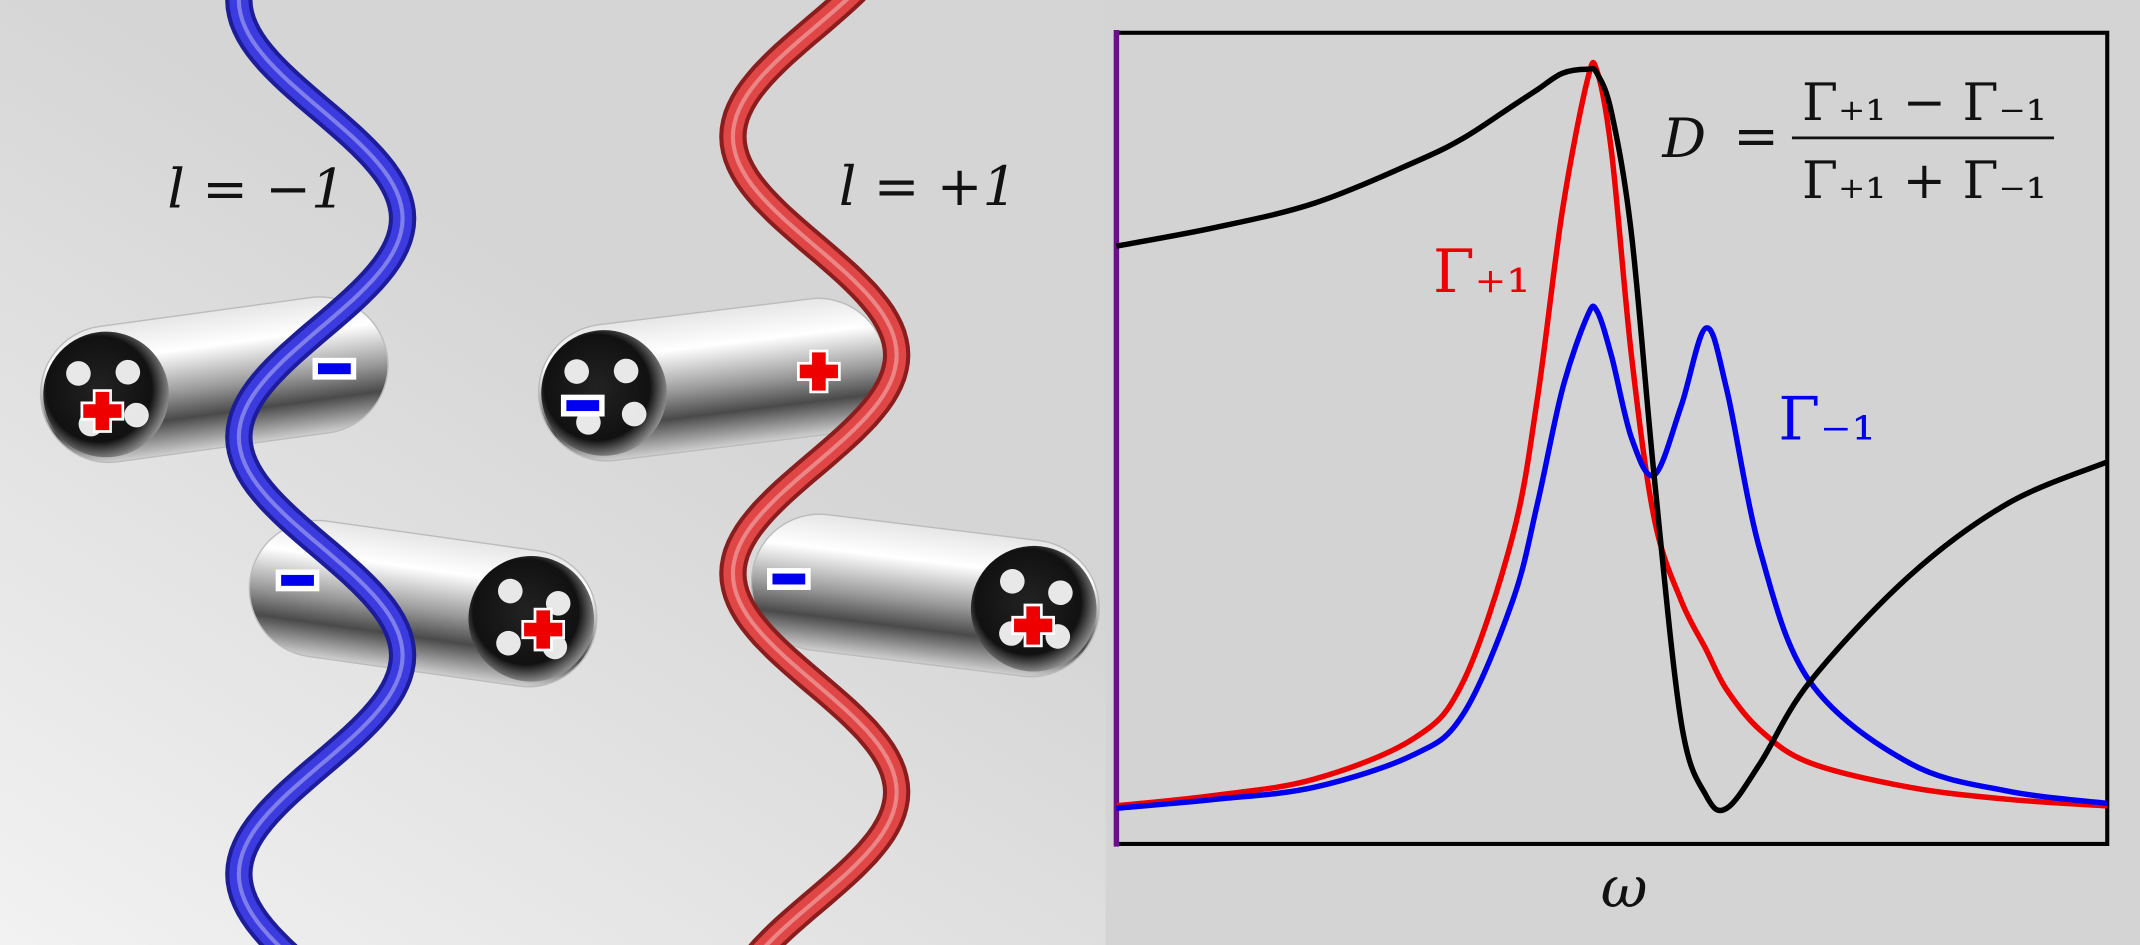  Describe the element at coordinates (928, 186) in the screenshot. I see `illustration-label: l = +1` at that location.